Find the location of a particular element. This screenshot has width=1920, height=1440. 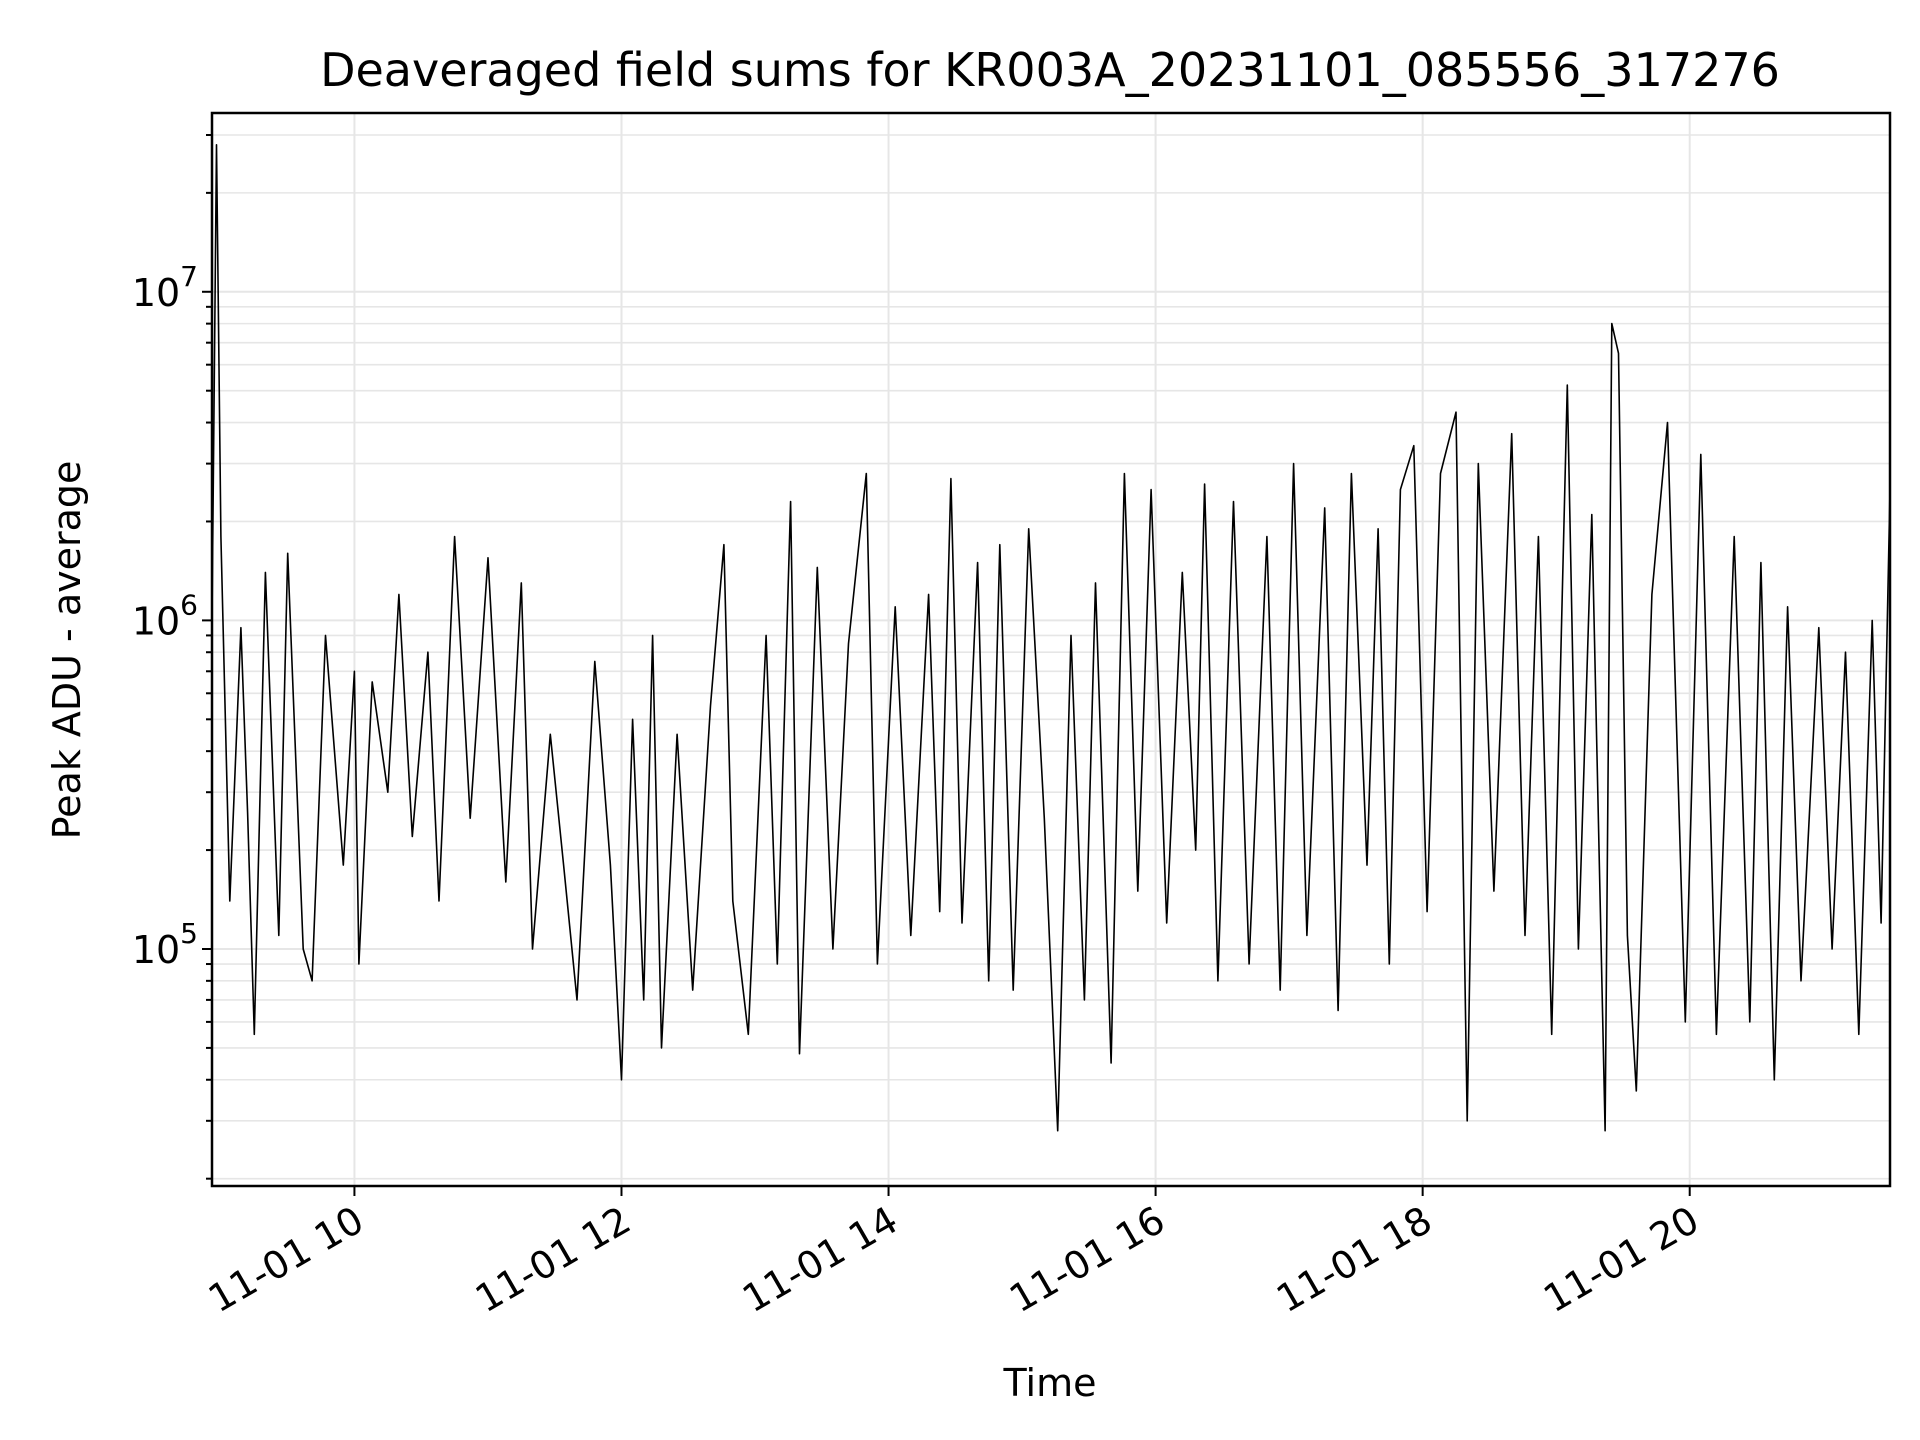

y-axis-label: Peak ADU - average is located at coordinates (67, 650).